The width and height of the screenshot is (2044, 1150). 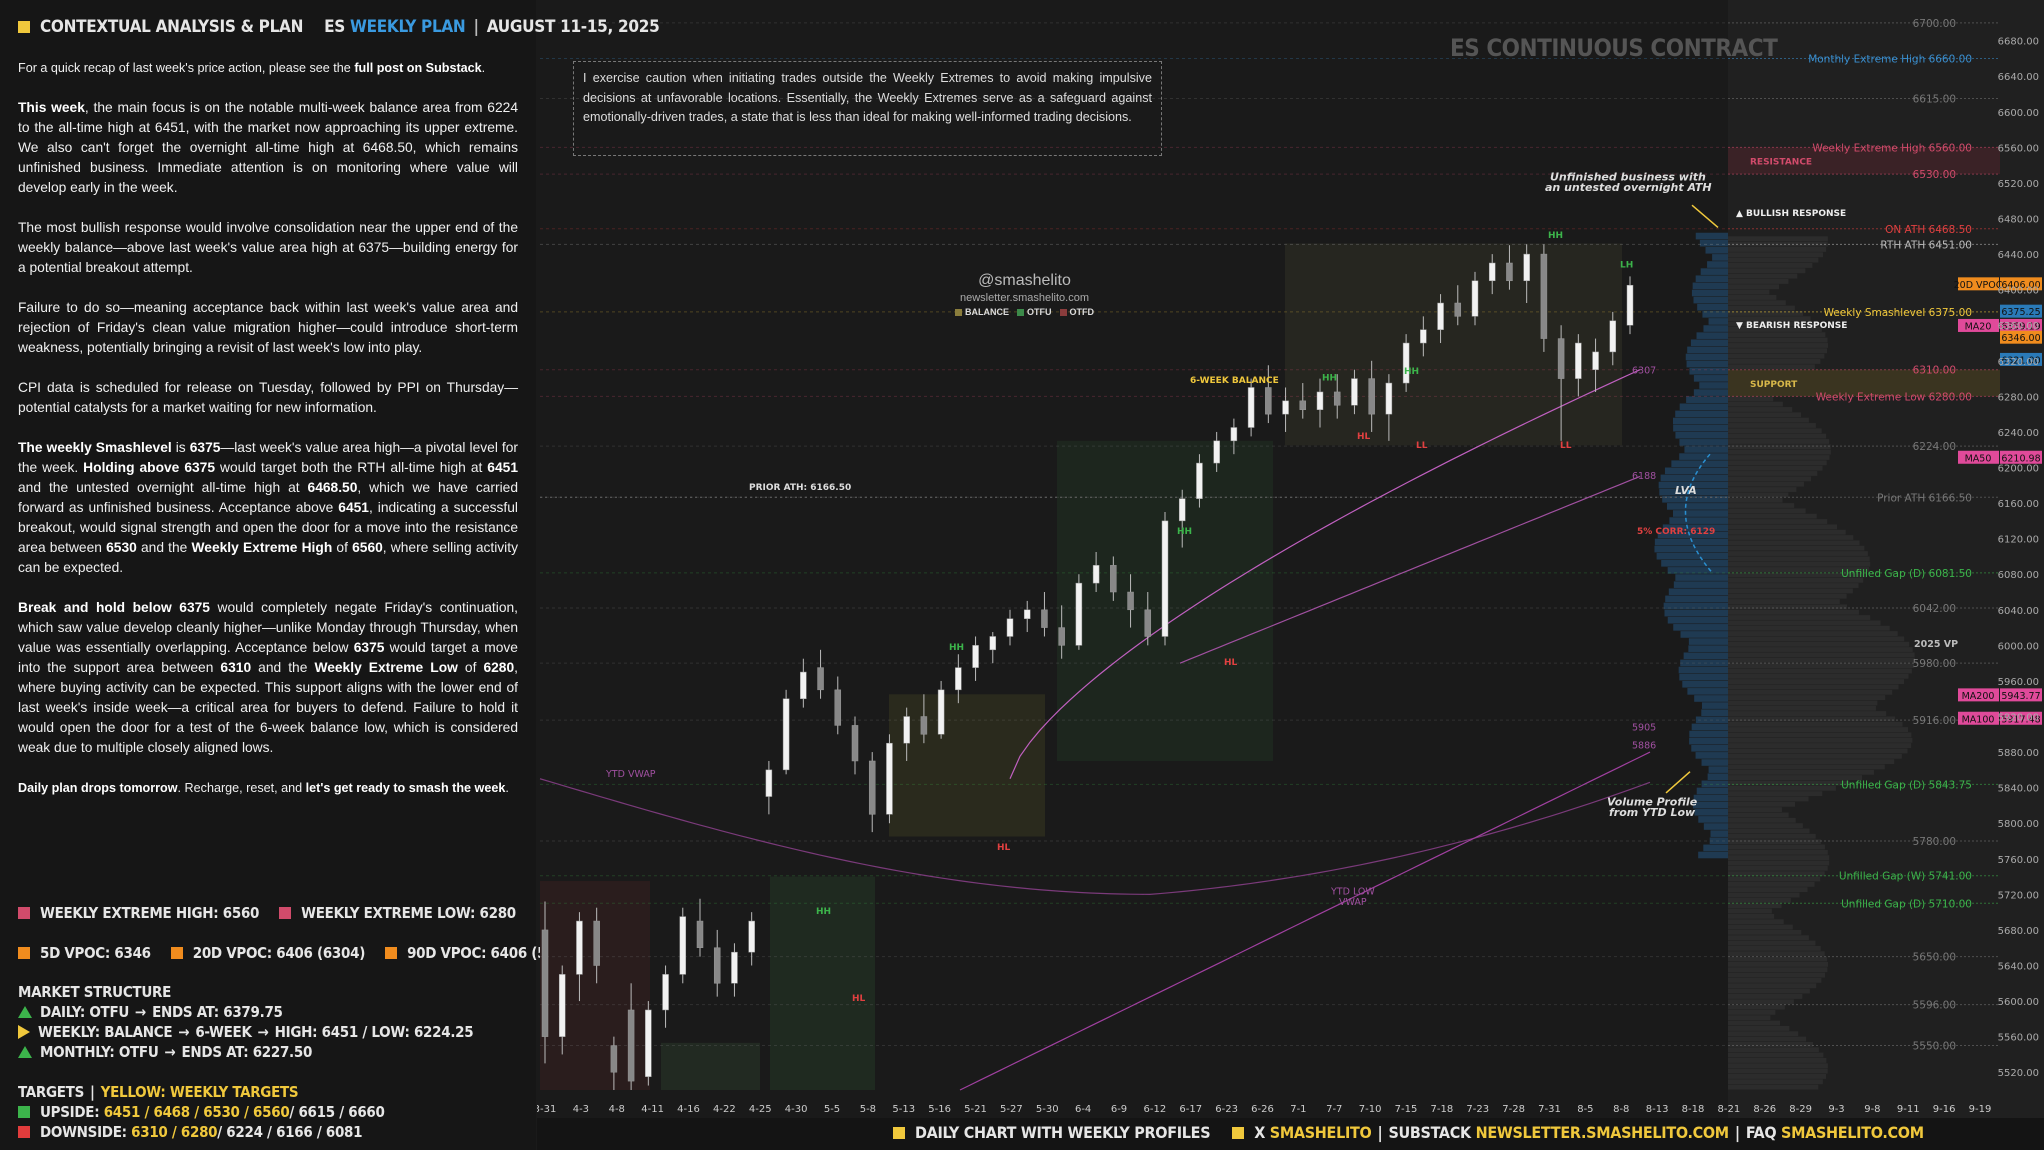 What do you see at coordinates (1906, 785) in the screenshot?
I see `level-label: Unfilled Gap (D) 5843.75` at bounding box center [1906, 785].